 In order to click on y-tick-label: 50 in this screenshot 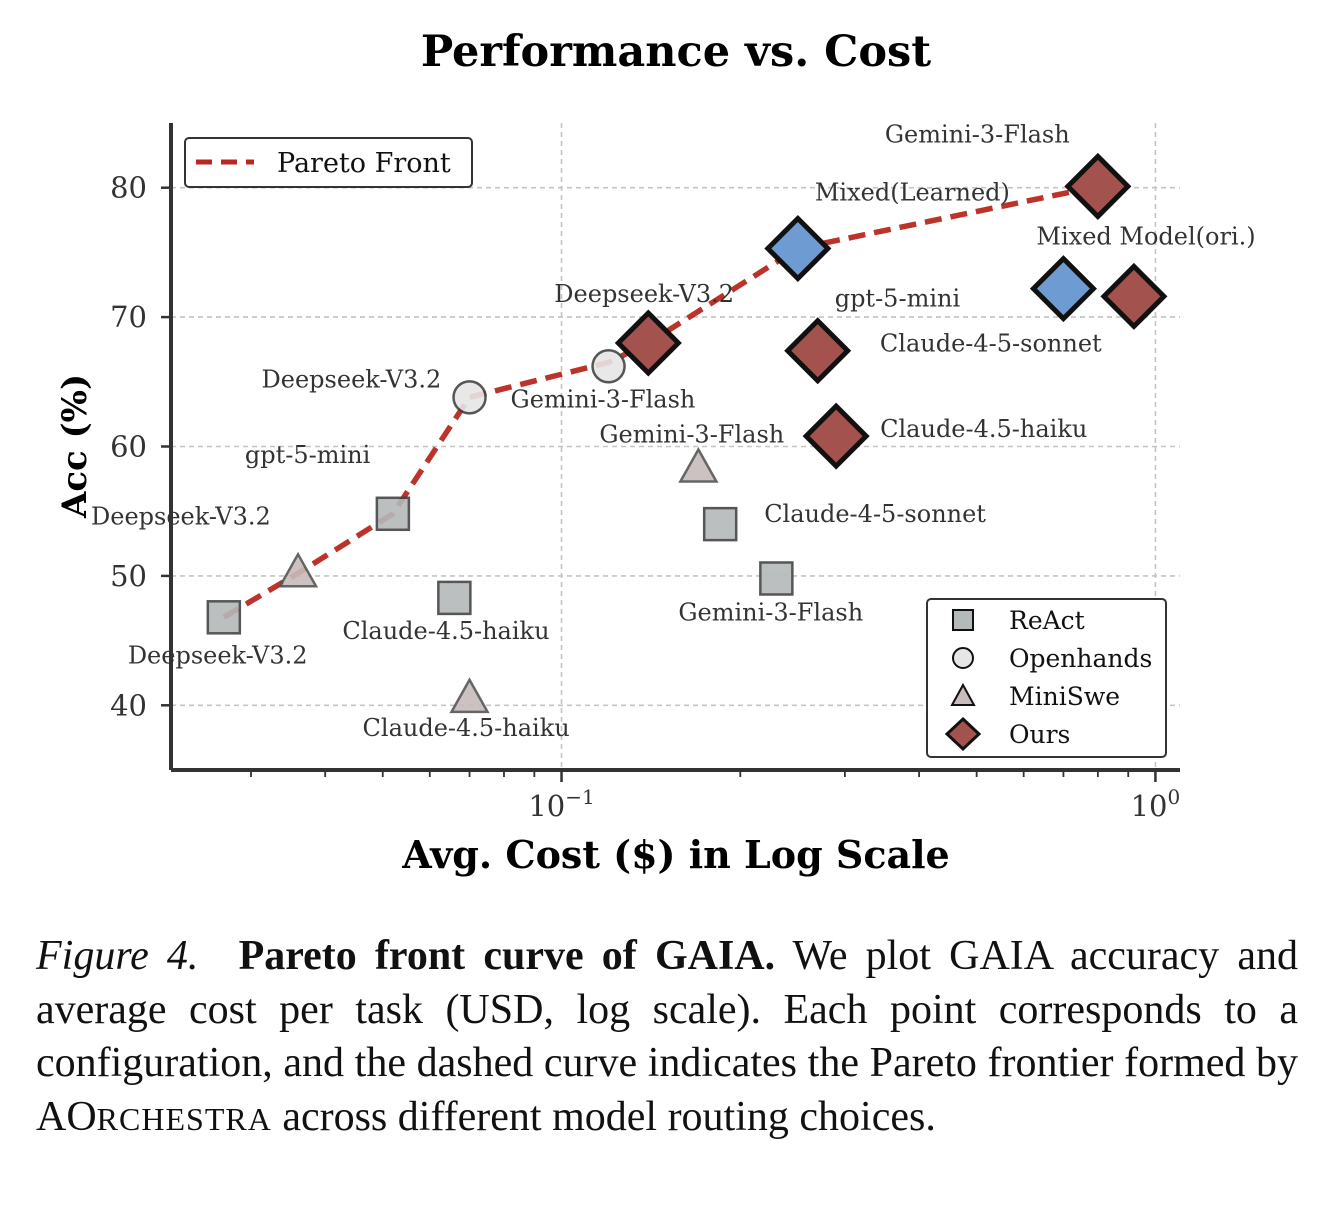, I will do `click(128, 576)`.